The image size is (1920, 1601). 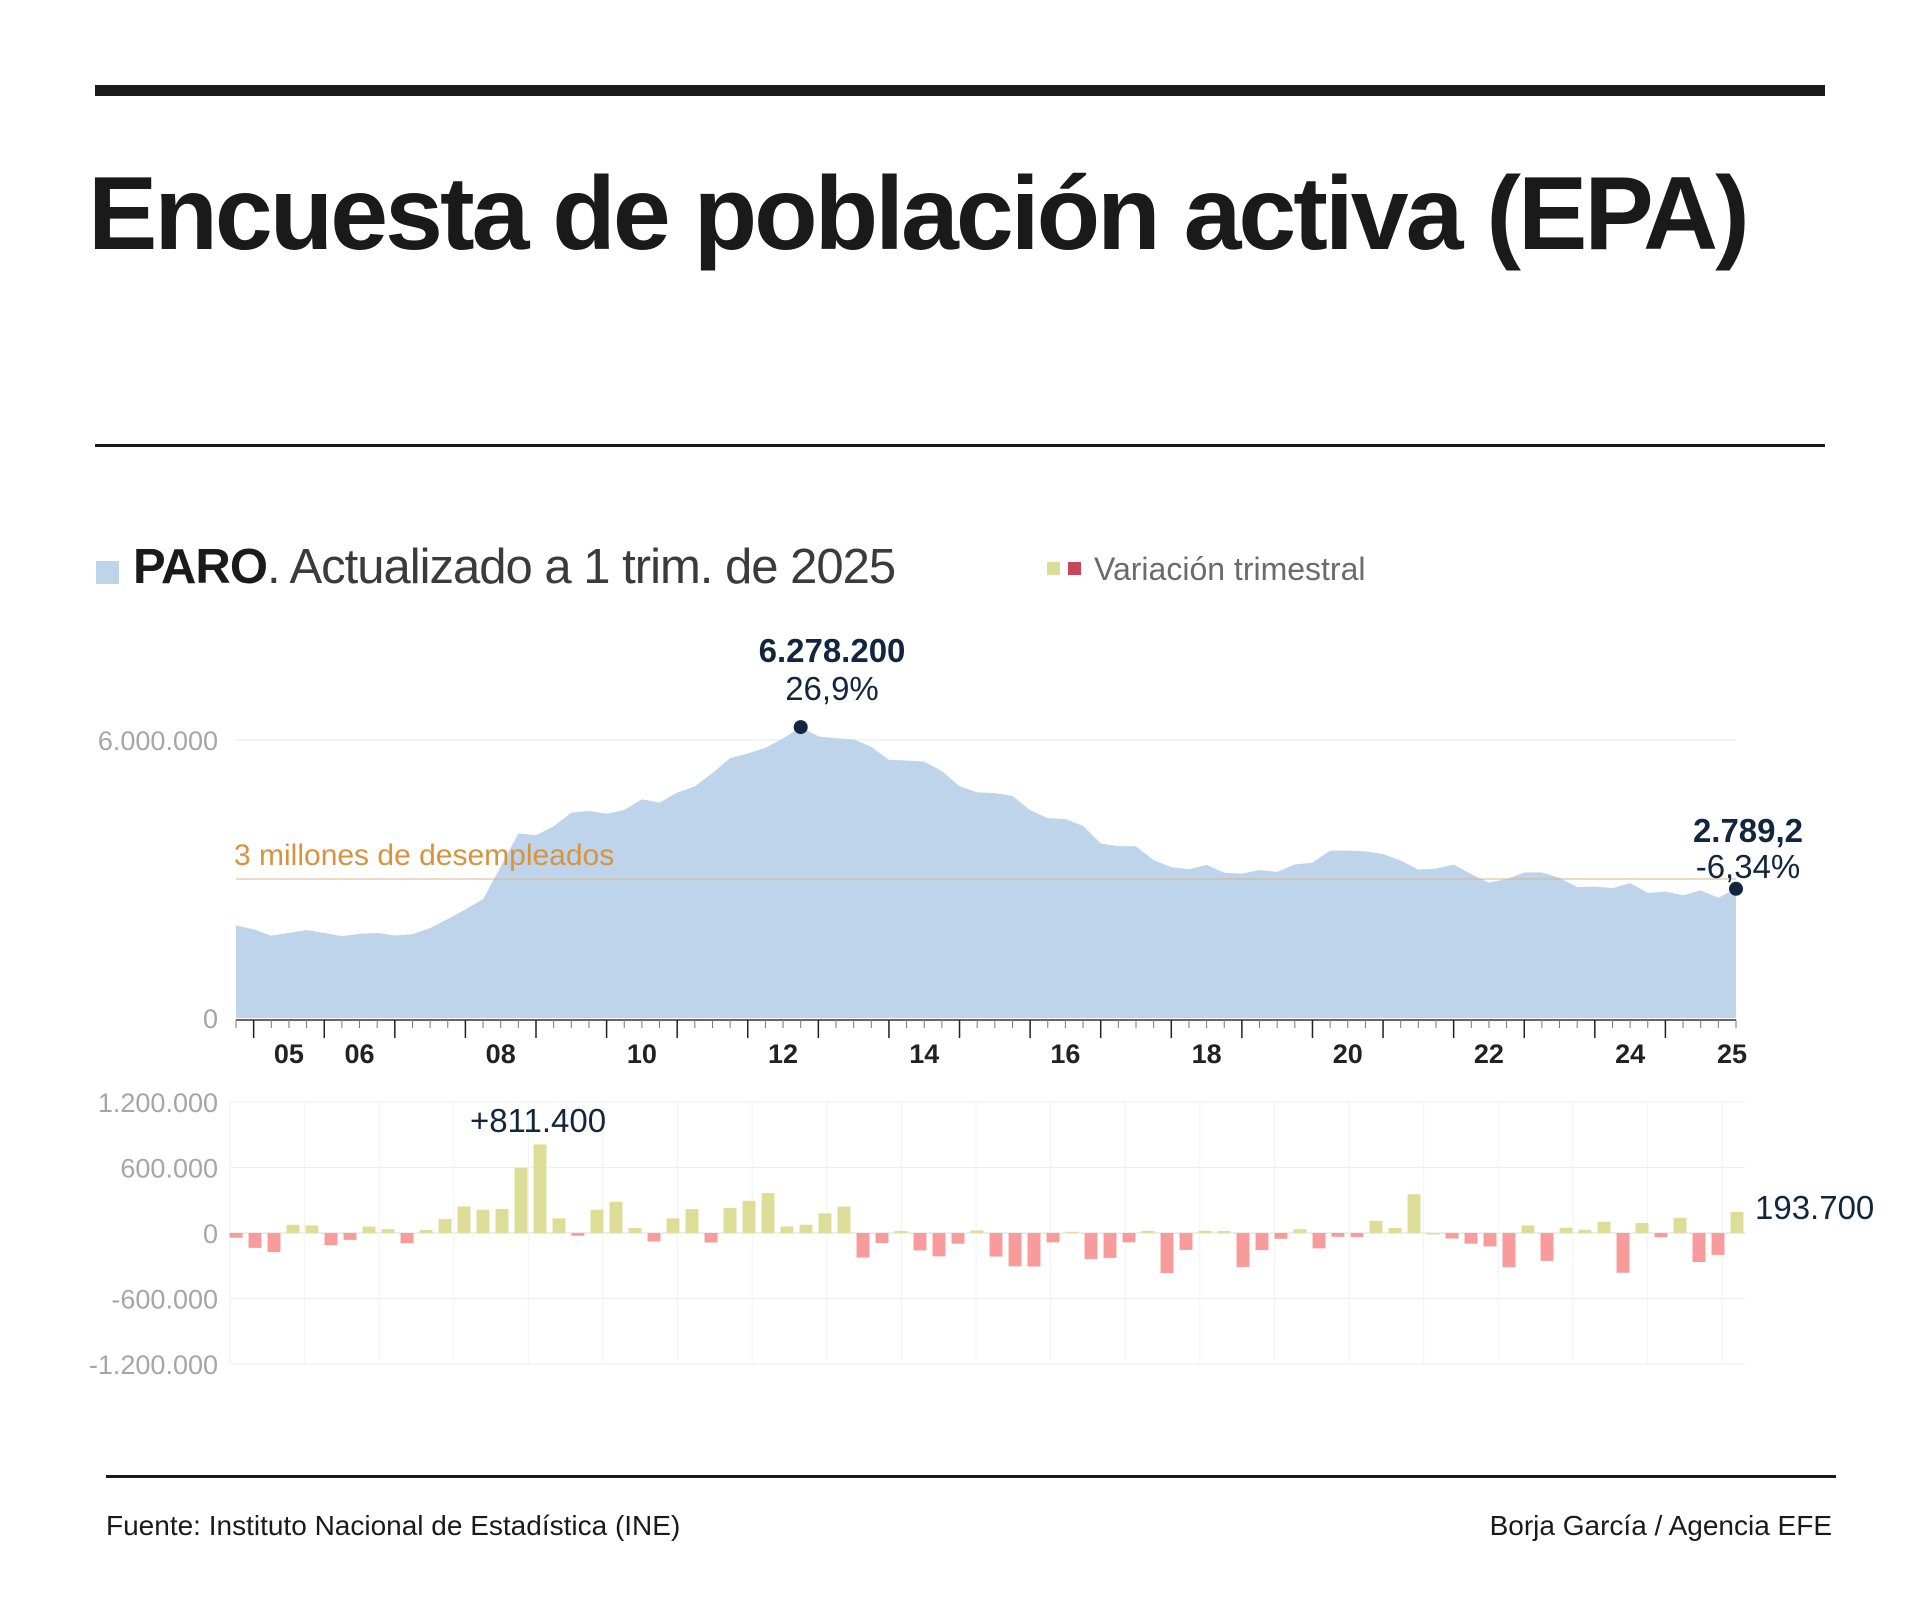 I want to click on title-rule, so click(x=960, y=445).